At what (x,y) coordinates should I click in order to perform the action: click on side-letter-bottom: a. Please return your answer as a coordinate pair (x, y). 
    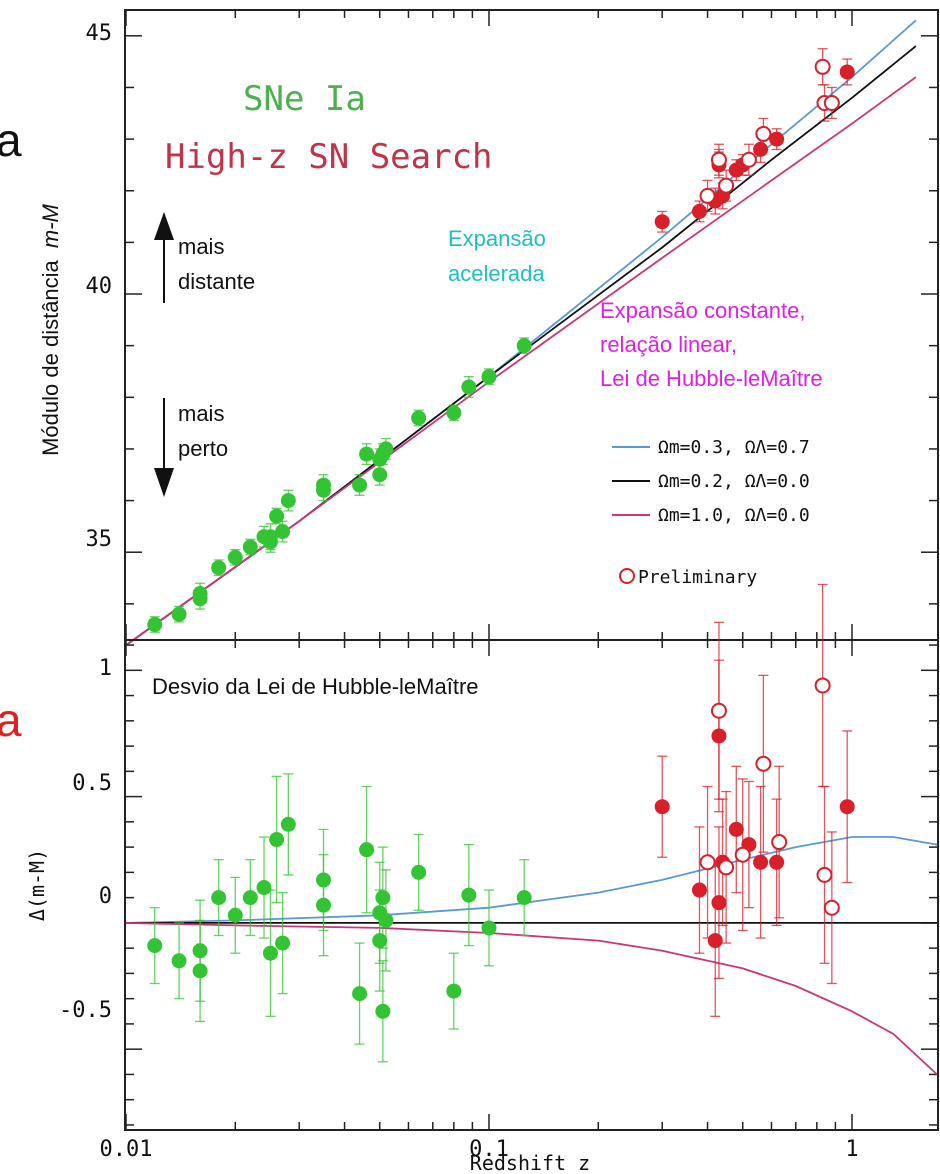
    Looking at the image, I should click on (11, 720).